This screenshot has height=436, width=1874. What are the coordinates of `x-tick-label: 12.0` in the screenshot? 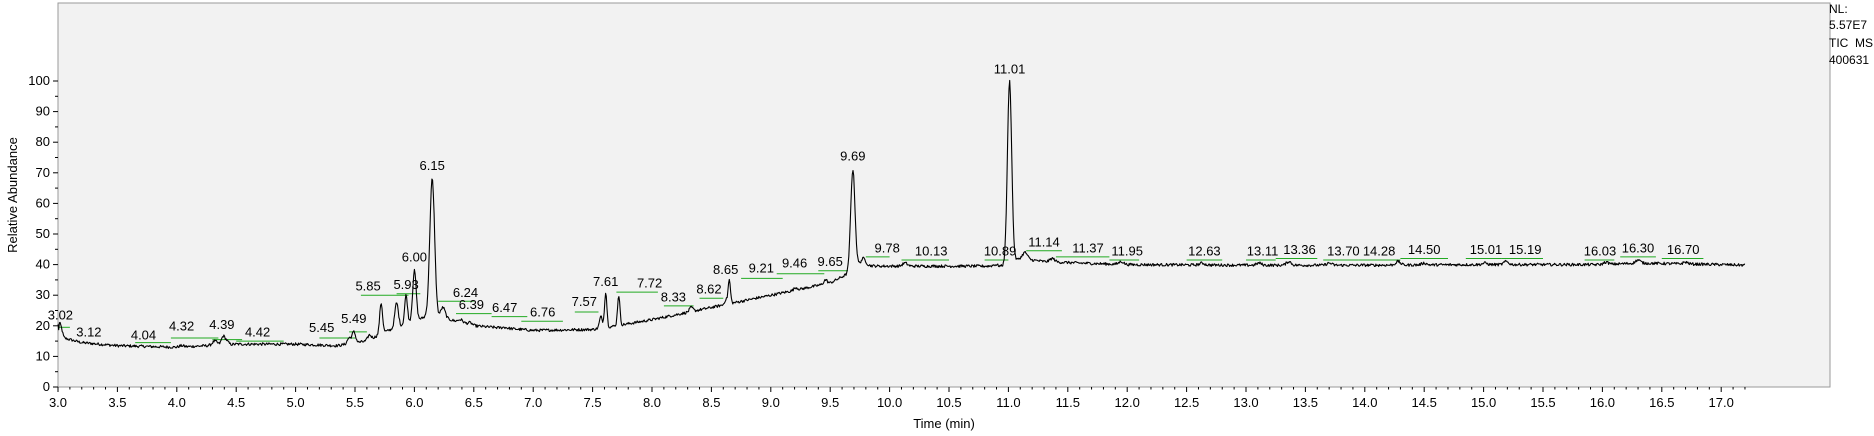 It's located at (1127, 402).